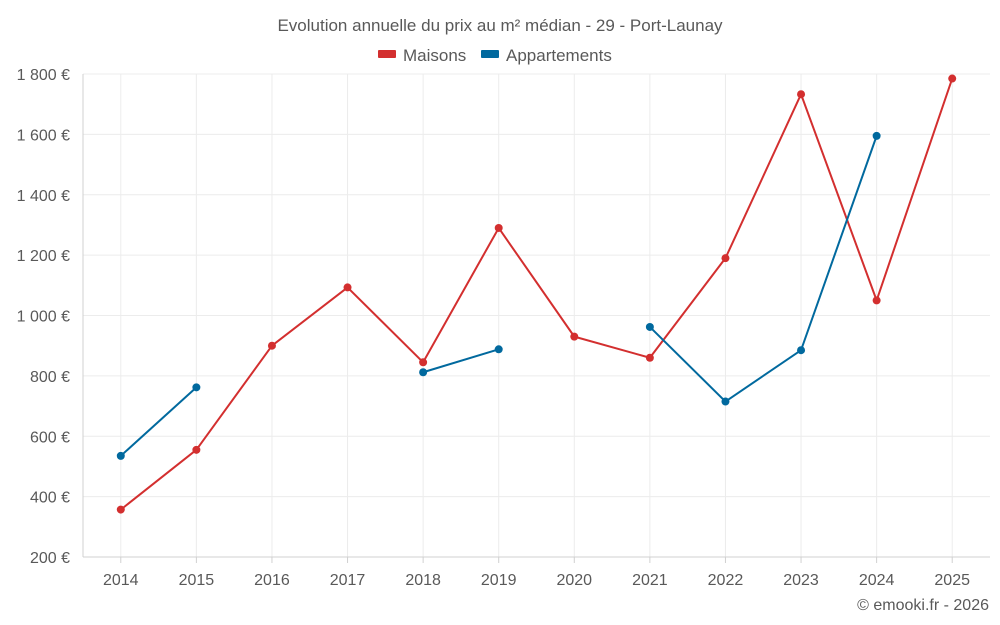  I want to click on legend-item-maisons: Maisons, so click(422, 55).